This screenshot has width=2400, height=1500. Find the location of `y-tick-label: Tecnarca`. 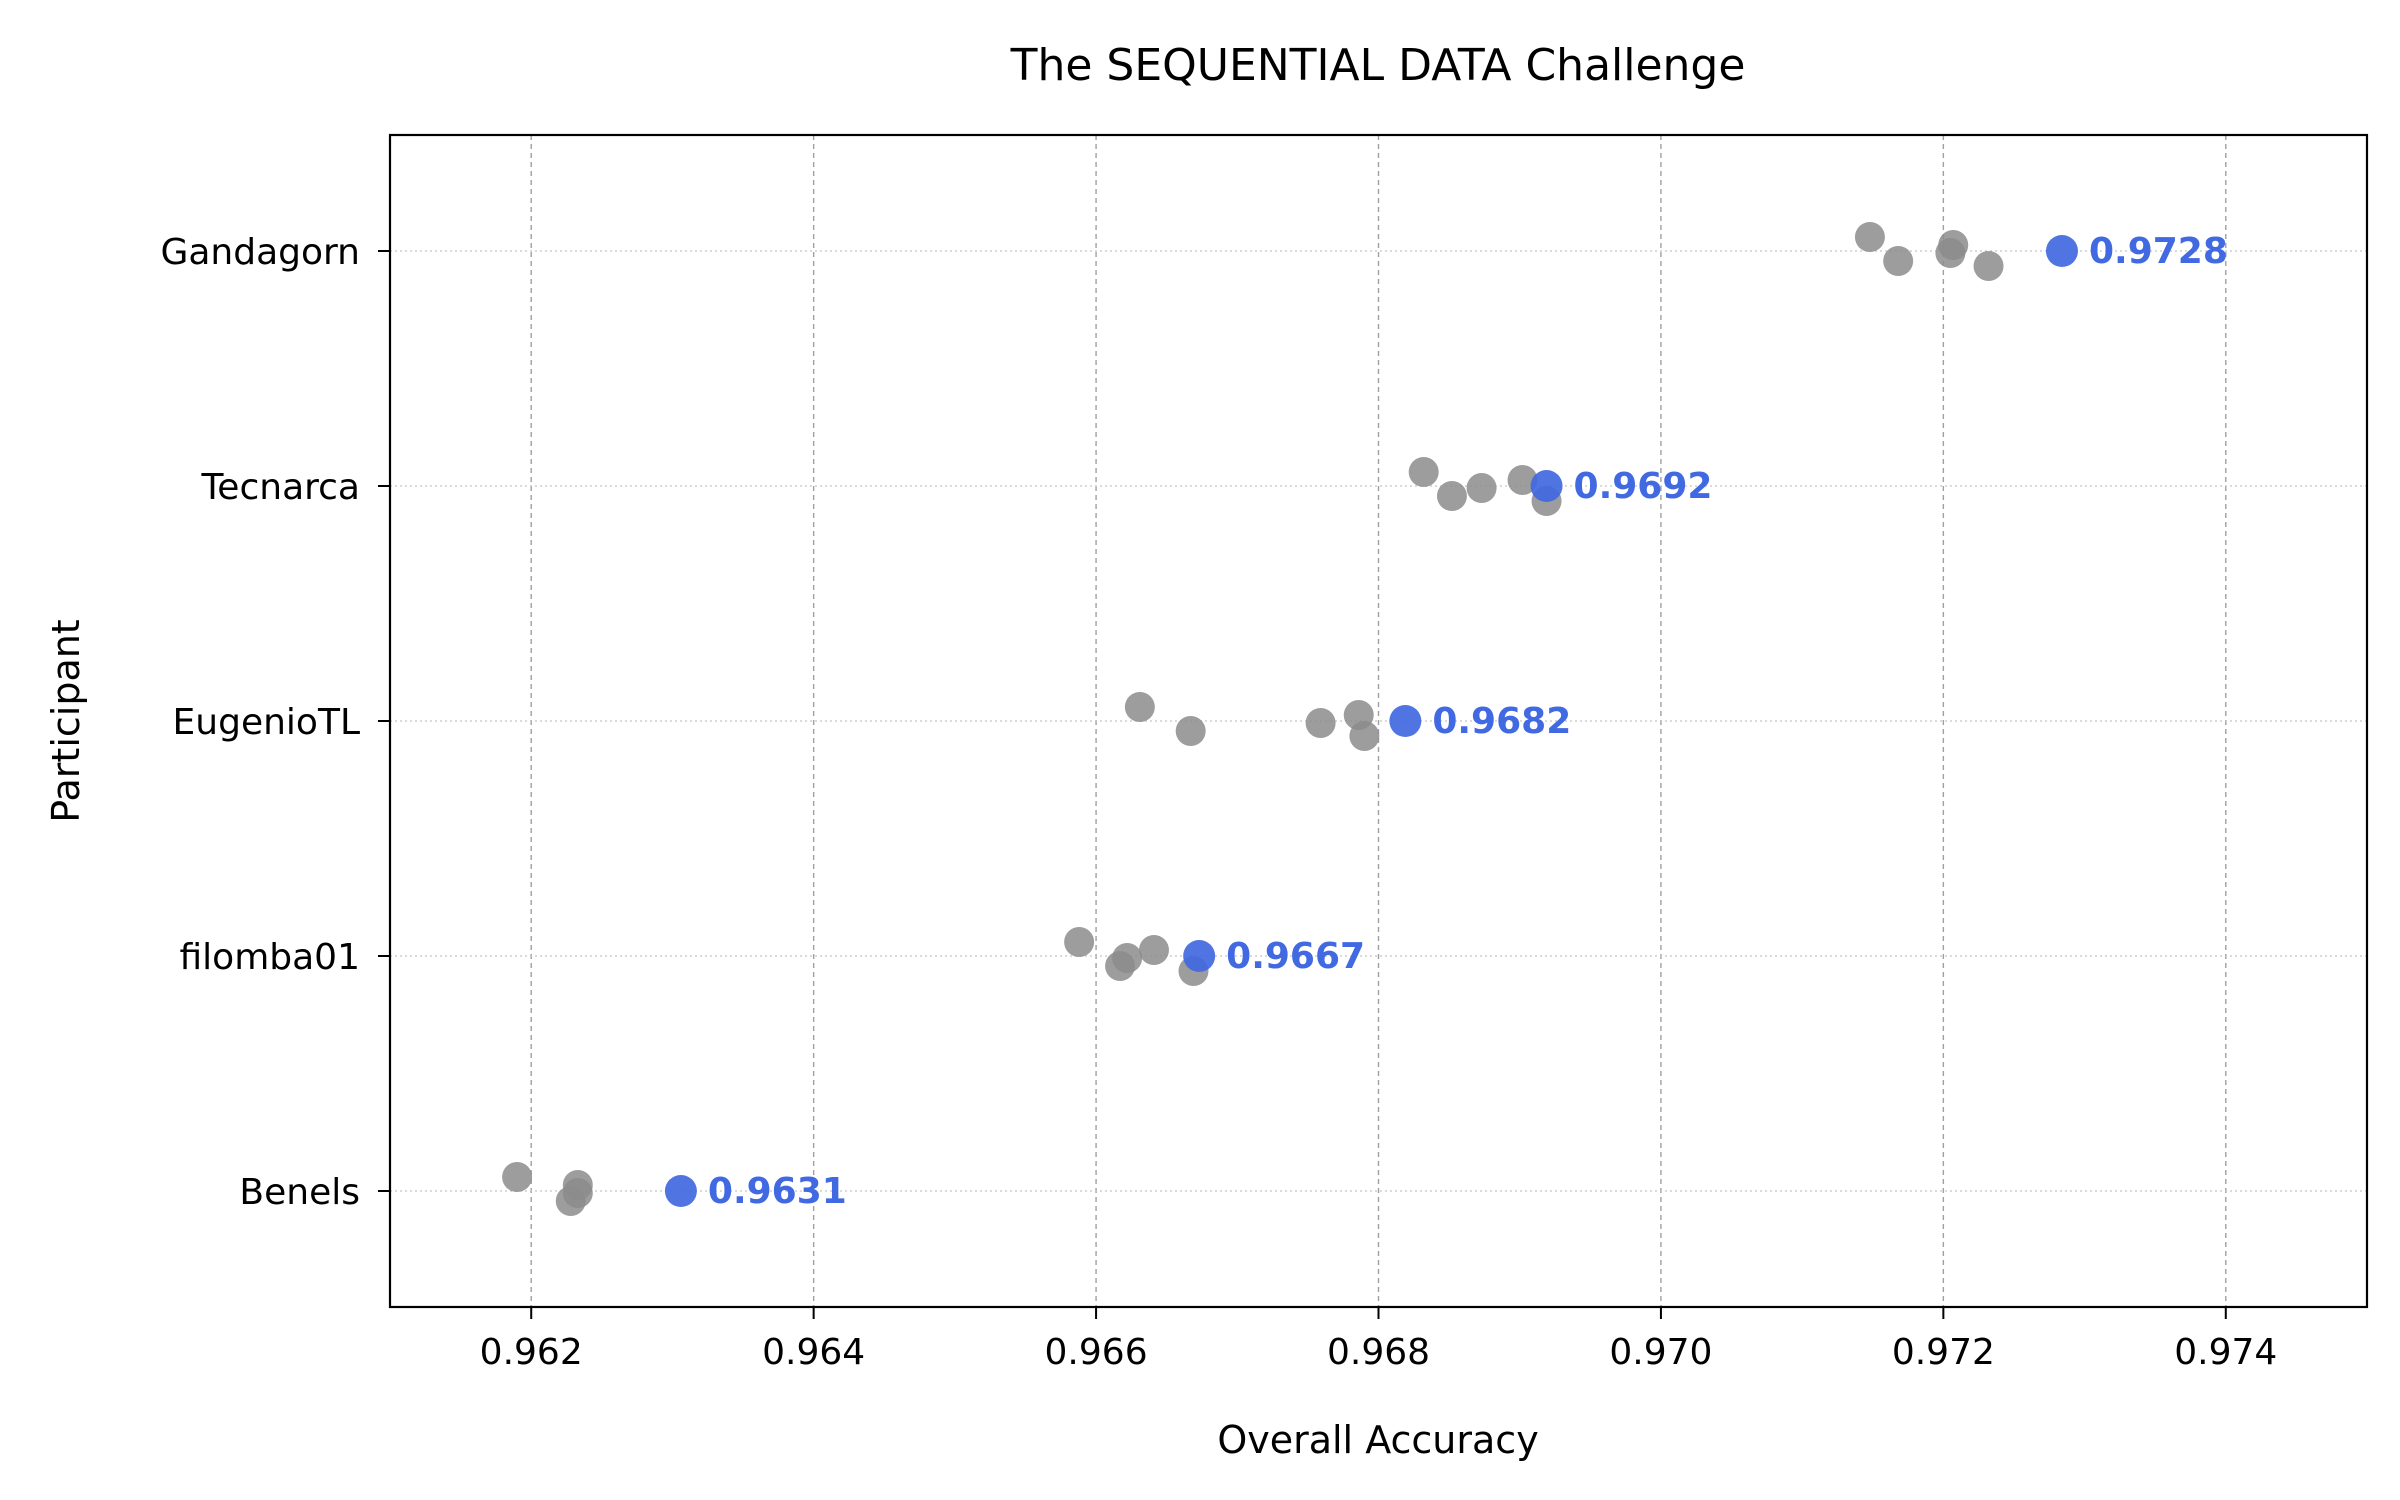

y-tick-label: Tecnarca is located at coordinates (280, 487).